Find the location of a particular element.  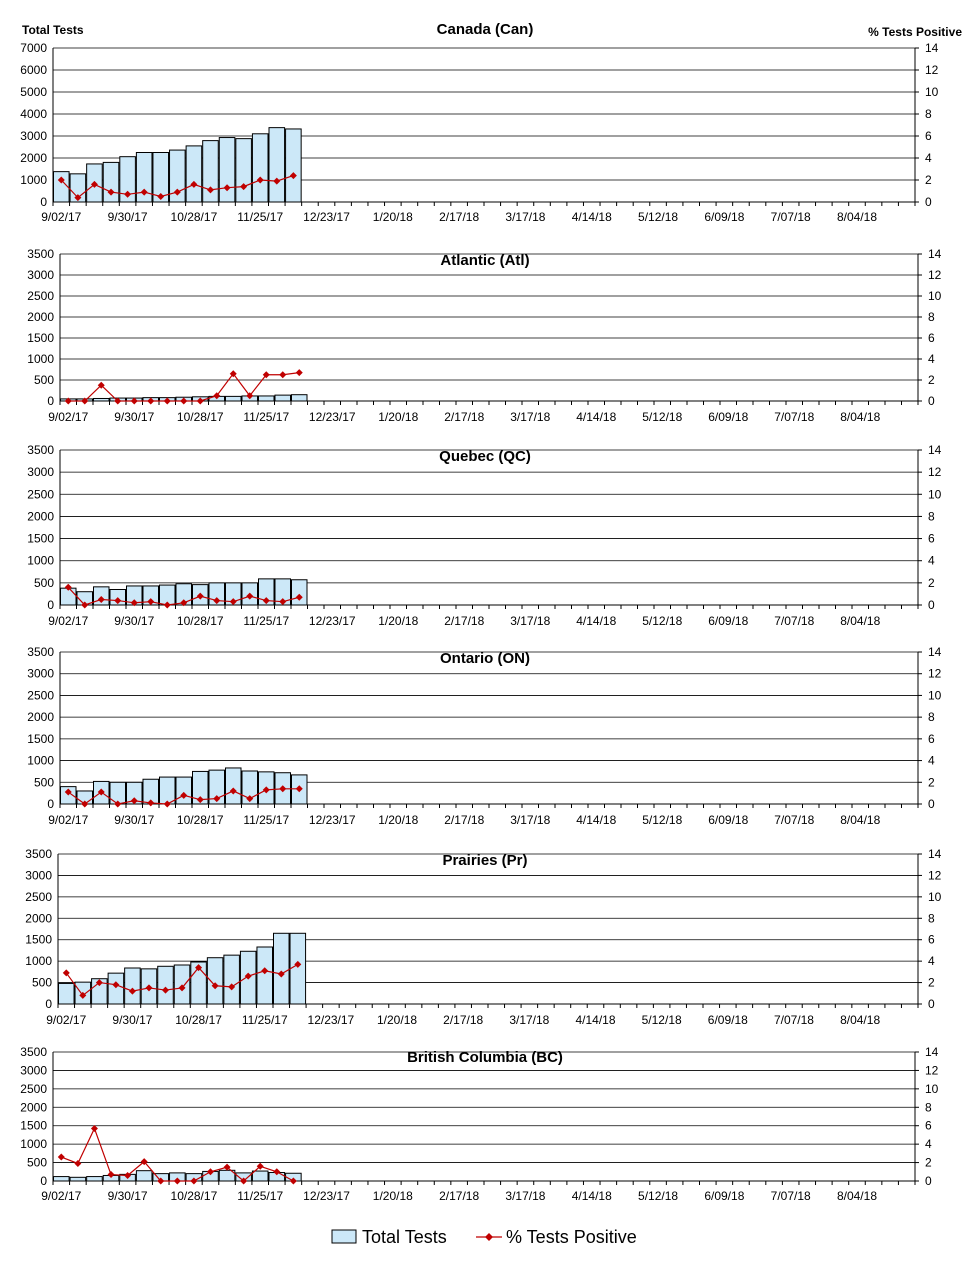

x-tick-label: 11/25/17 is located at coordinates (266, 621).